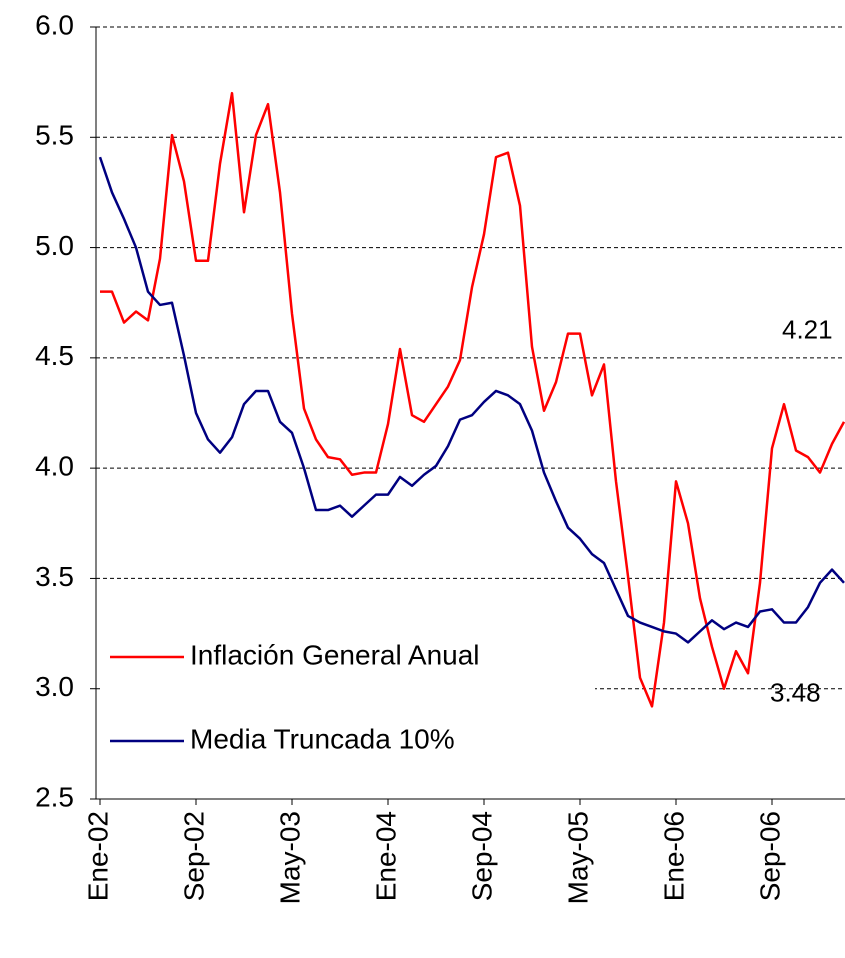 This screenshot has width=845, height=958. What do you see at coordinates (347, 695) in the screenshot?
I see `legend-background` at bounding box center [347, 695].